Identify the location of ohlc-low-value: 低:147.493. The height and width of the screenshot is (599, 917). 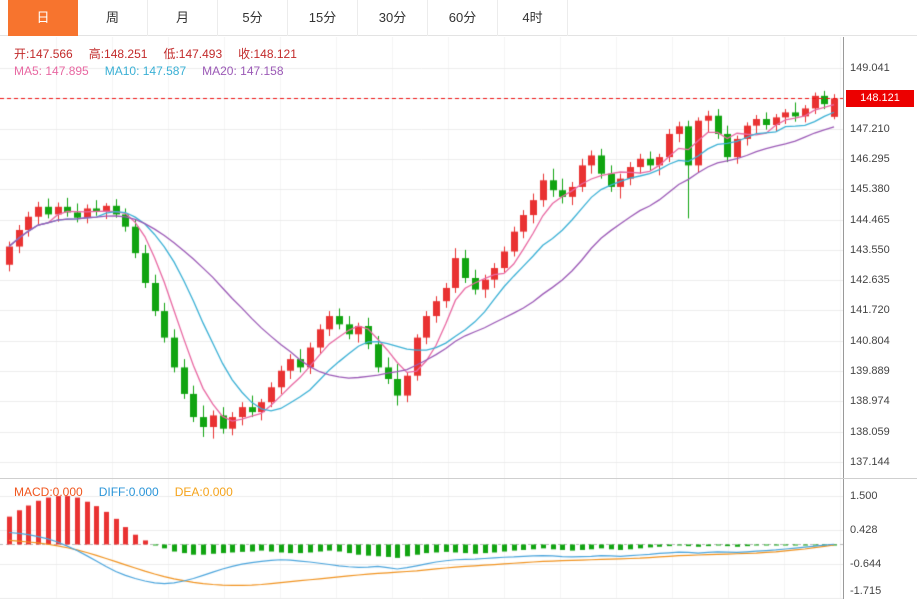
(193, 54).